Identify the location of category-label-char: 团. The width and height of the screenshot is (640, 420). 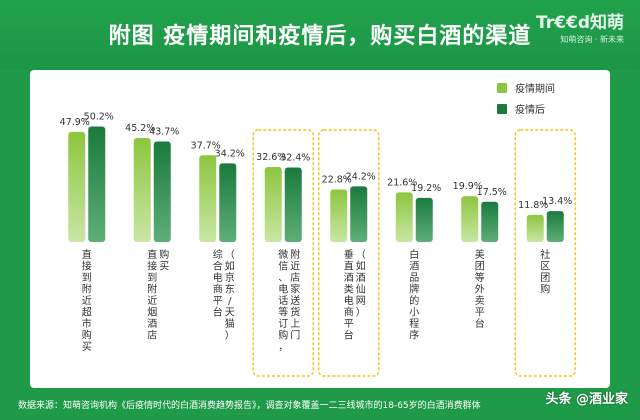
(545, 278).